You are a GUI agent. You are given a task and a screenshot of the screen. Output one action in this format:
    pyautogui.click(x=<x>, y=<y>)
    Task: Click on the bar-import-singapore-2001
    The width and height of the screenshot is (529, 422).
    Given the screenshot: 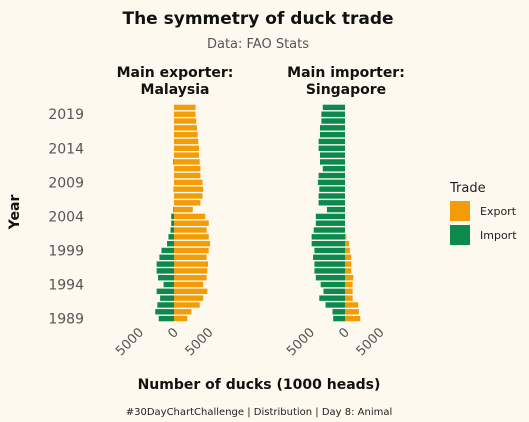 What is the action you would take?
    pyautogui.click(x=328, y=237)
    